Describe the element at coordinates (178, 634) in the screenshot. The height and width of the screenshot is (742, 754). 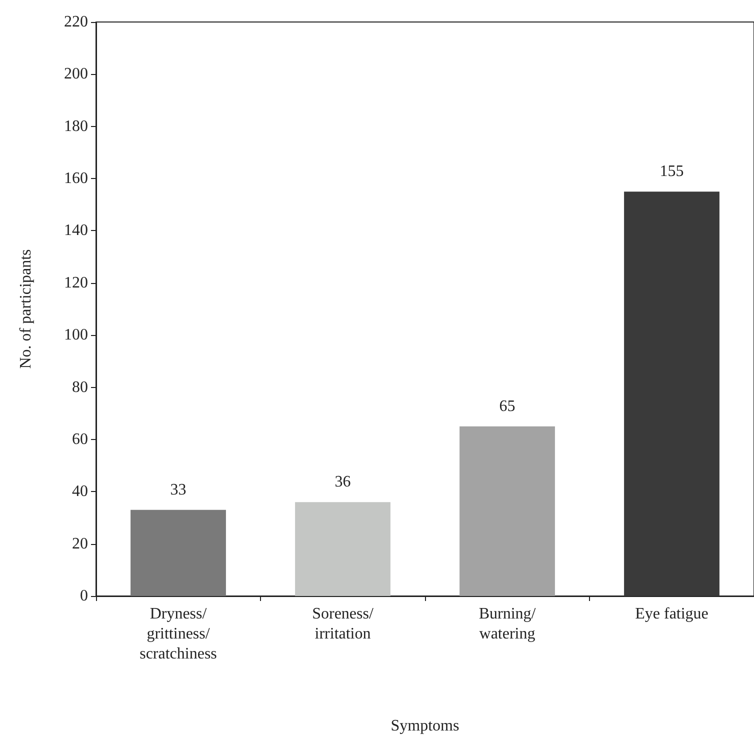
I see `x-tick-label: Dryness/ grittiness/ scratchiness` at that location.